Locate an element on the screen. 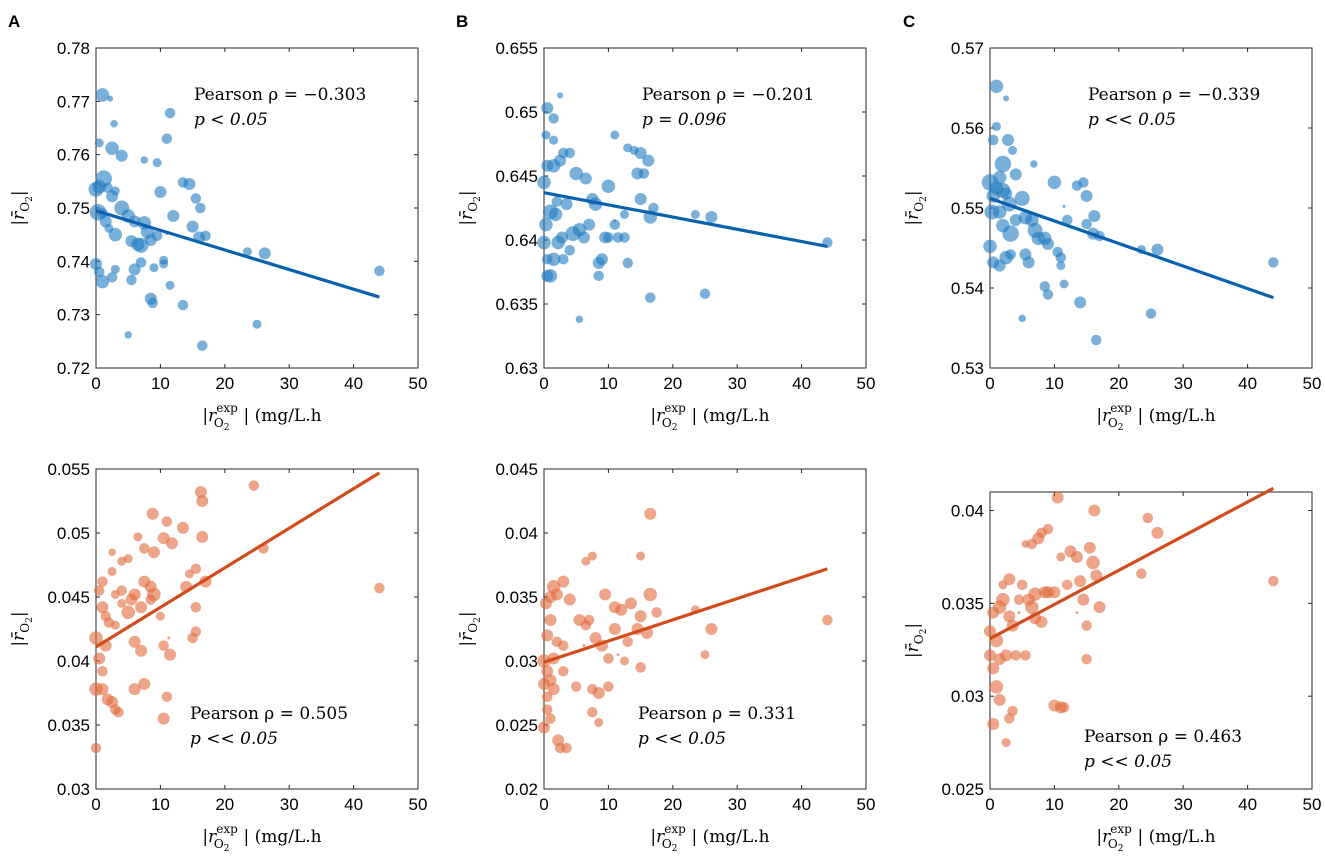 This screenshot has height=857, width=1325. y-tick-label: 0.74 is located at coordinates (73, 261).